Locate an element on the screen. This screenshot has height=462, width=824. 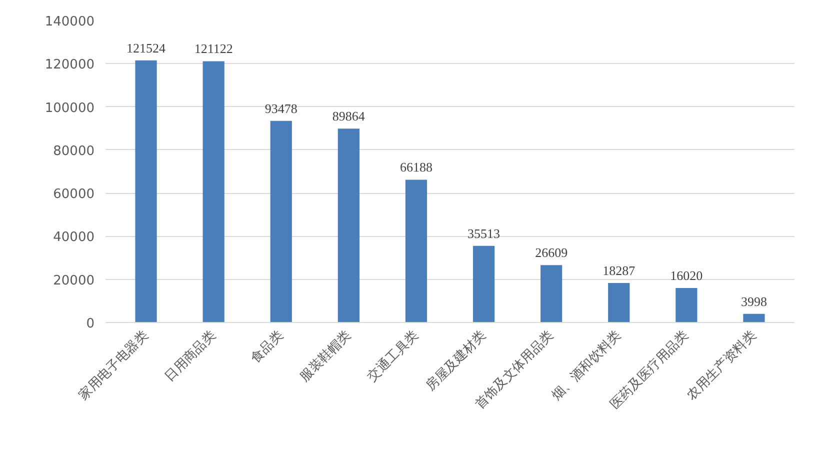
data-label: 93478 is located at coordinates (281, 108).